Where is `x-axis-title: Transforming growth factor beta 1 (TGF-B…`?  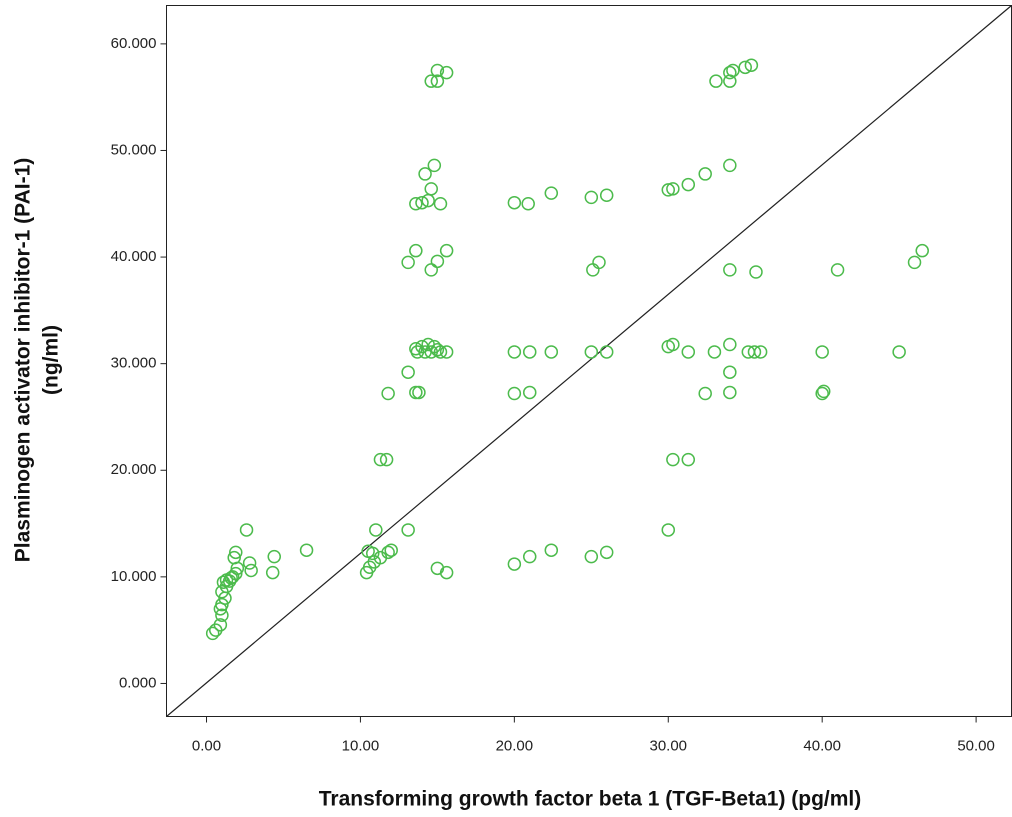 x-axis-title: Transforming growth factor beta 1 (TGF-B… is located at coordinates (590, 799).